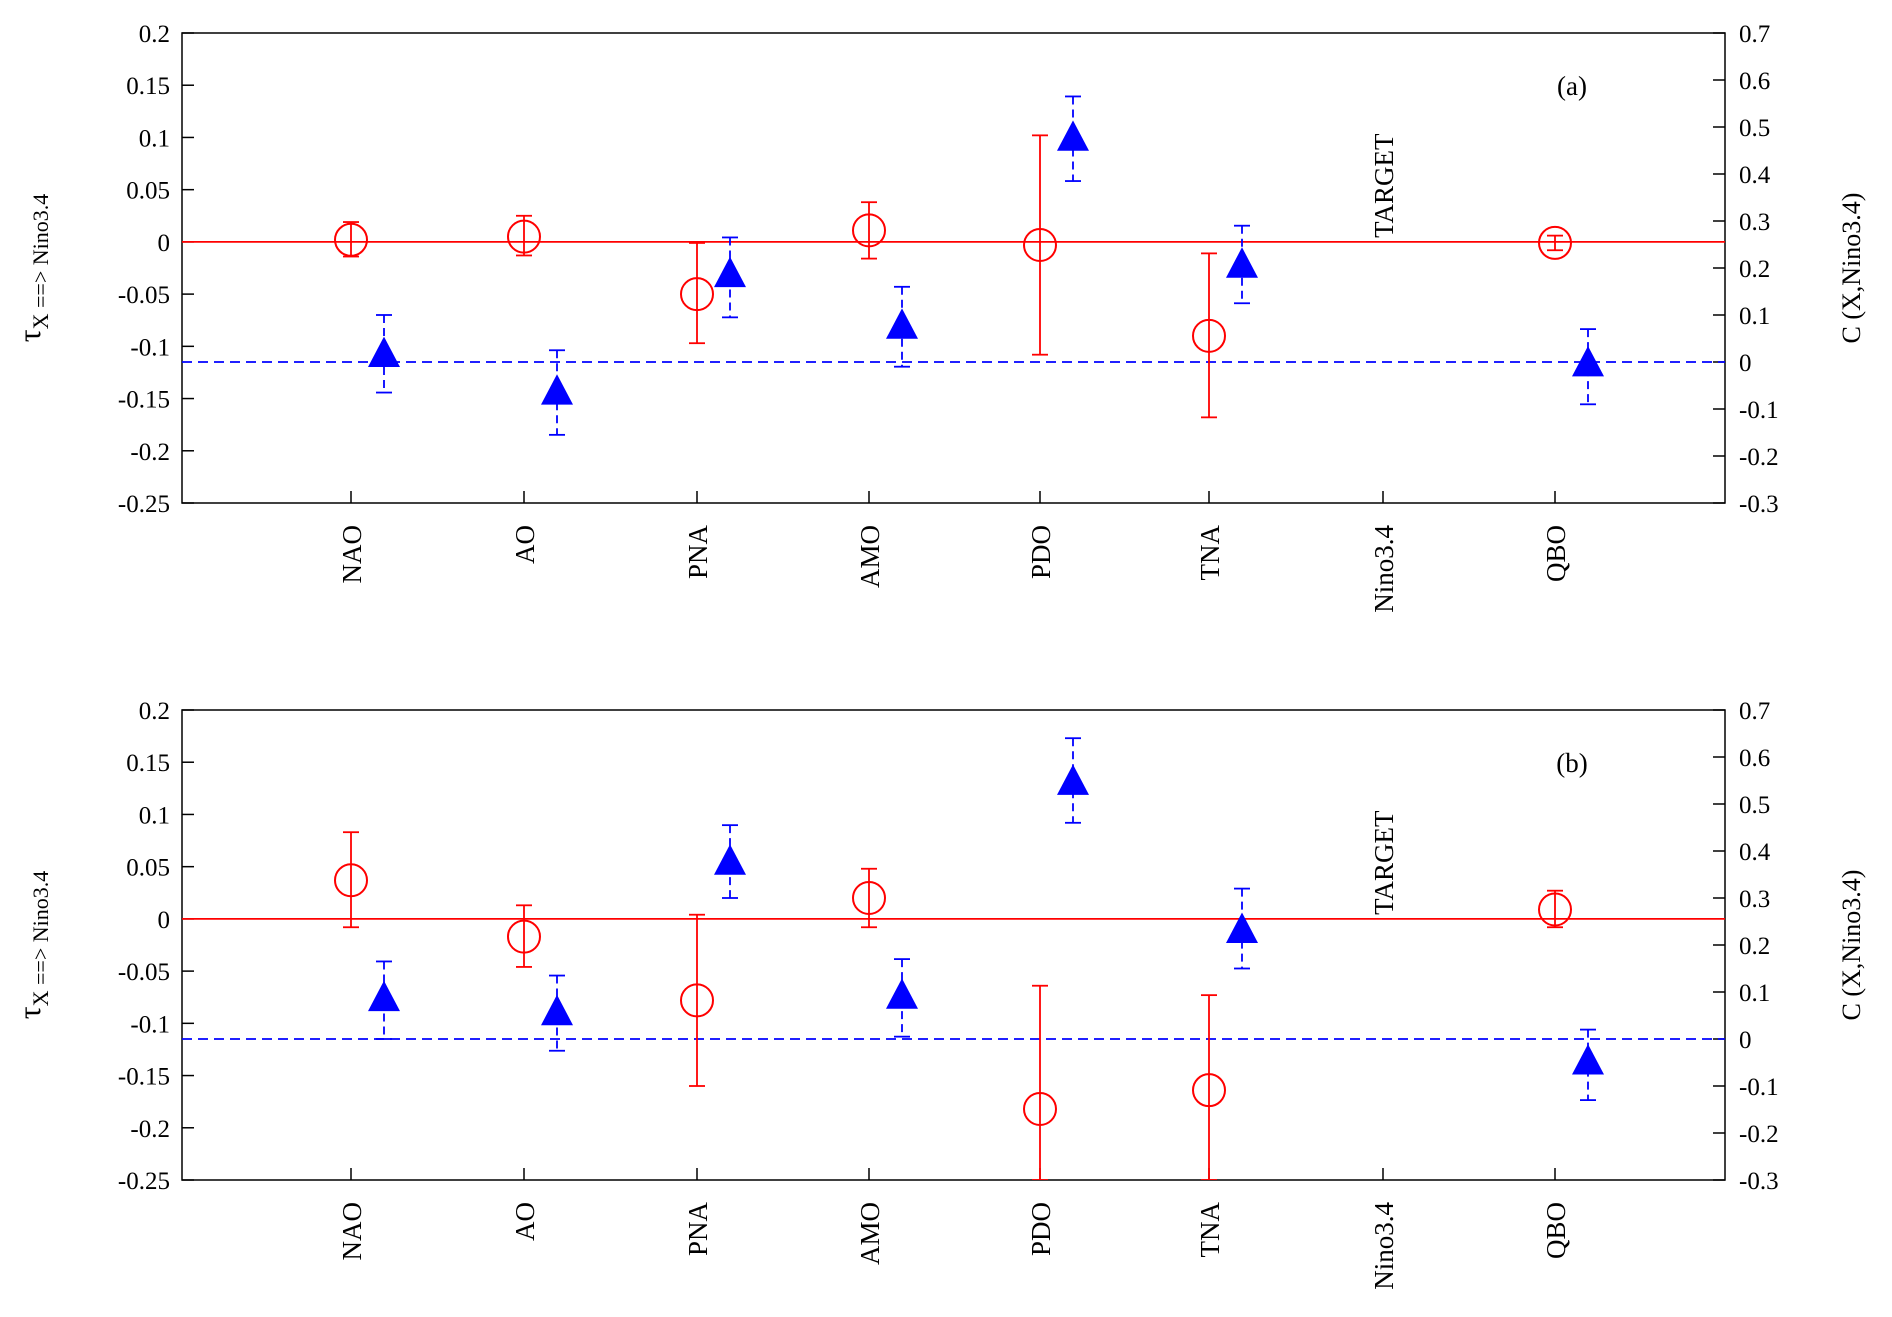 The width and height of the screenshot is (1892, 1317). Describe the element at coordinates (1572, 86) in the screenshot. I see `panel-label: (a)` at that location.